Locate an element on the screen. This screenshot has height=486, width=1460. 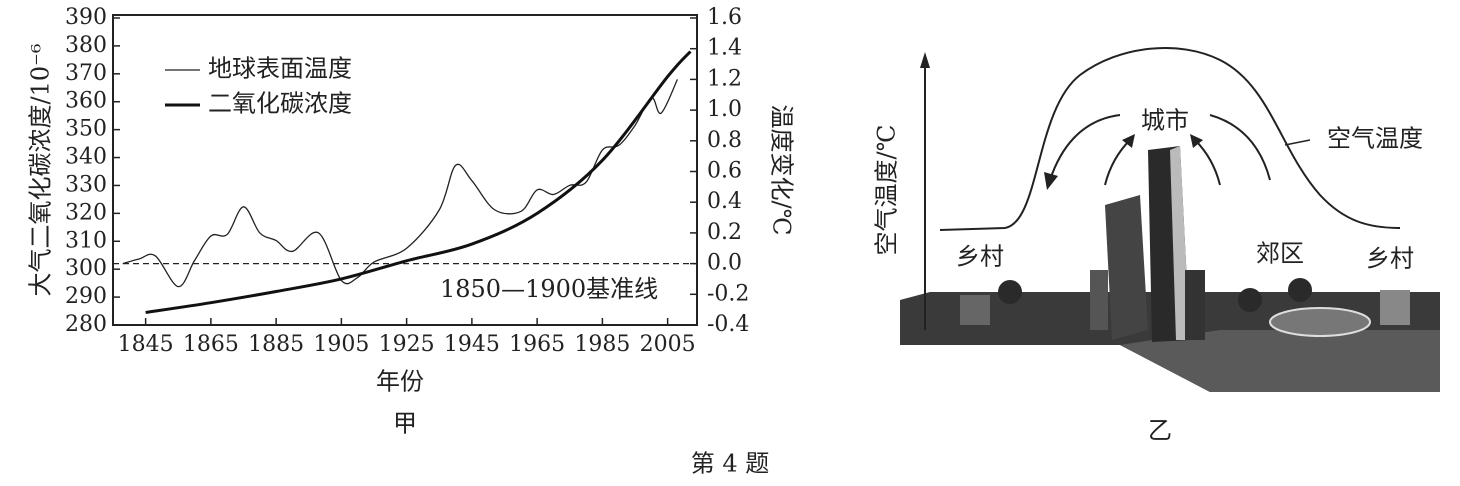
x-tick-label: 2005 is located at coordinates (668, 344).